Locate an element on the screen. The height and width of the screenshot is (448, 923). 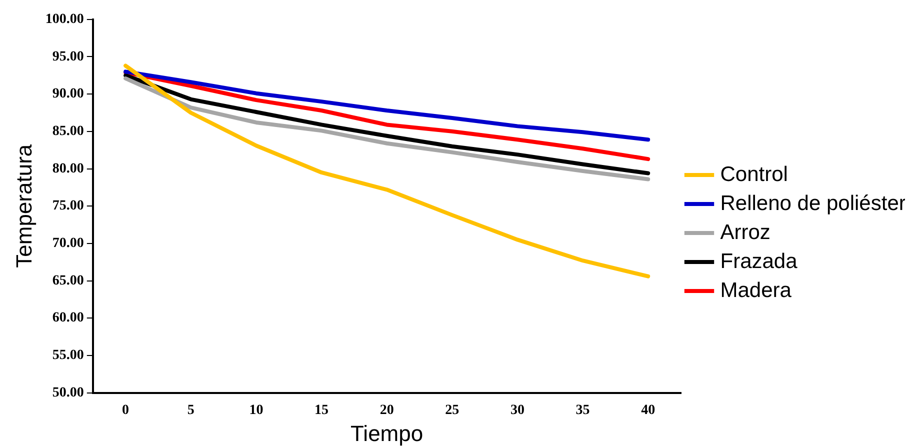
legend-label: Control is located at coordinates (754, 174).